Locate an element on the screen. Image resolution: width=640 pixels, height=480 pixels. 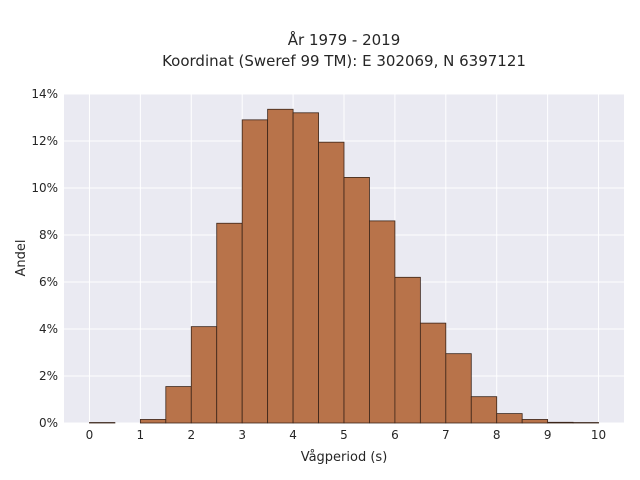
x-axis-ticks: 0 1 2 3 4 5 6 7 8 9 10 is located at coordinates (346, 435).